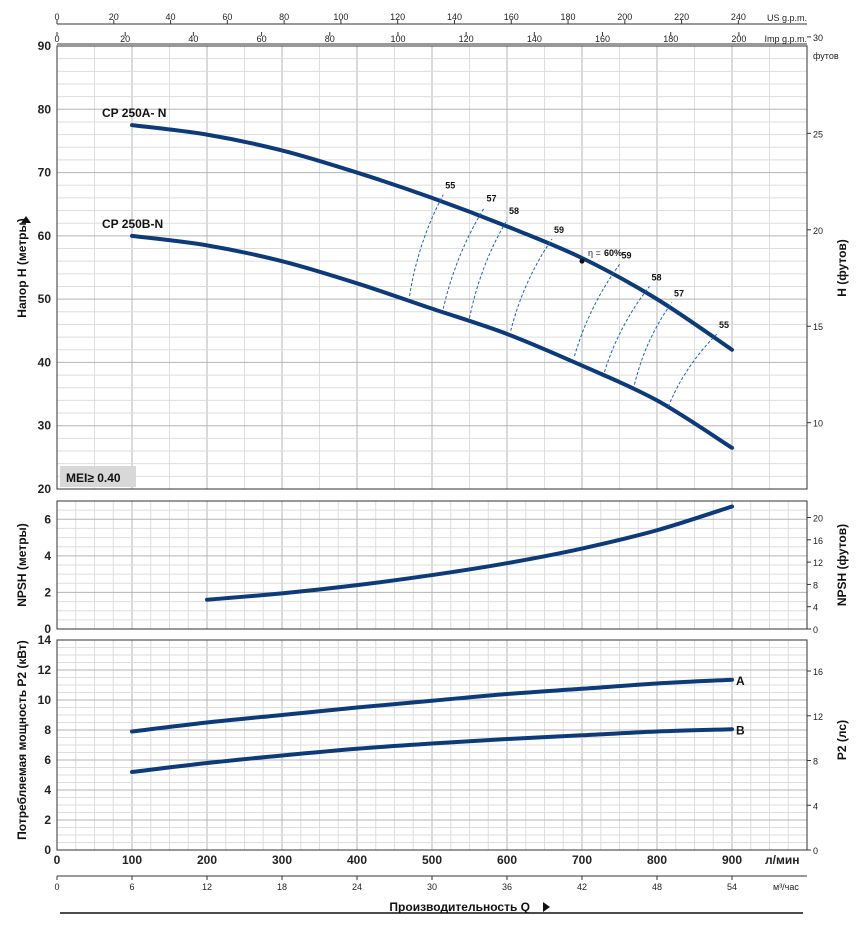  I want to click on imp-gpm-tick-label: 40, so click(193, 39).